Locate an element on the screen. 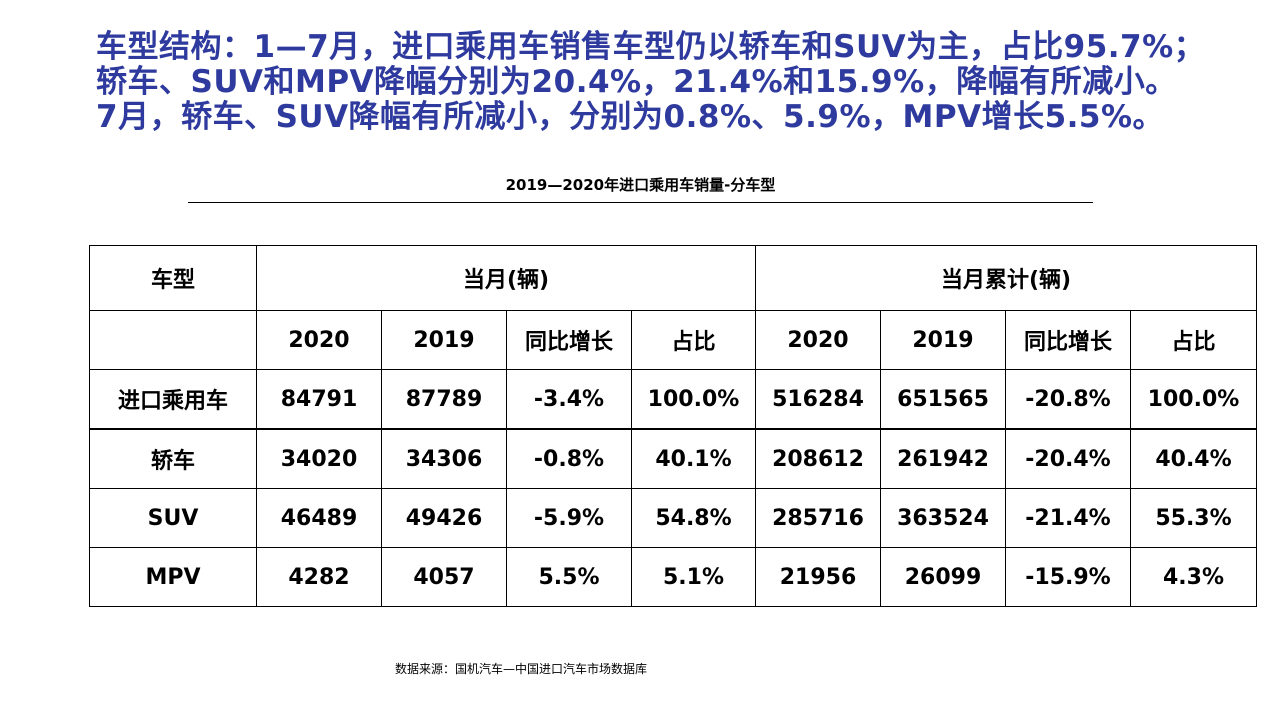 Image resolution: width=1280 pixels, height=720 pixels. table-cell: -21.4% is located at coordinates (1068, 518).